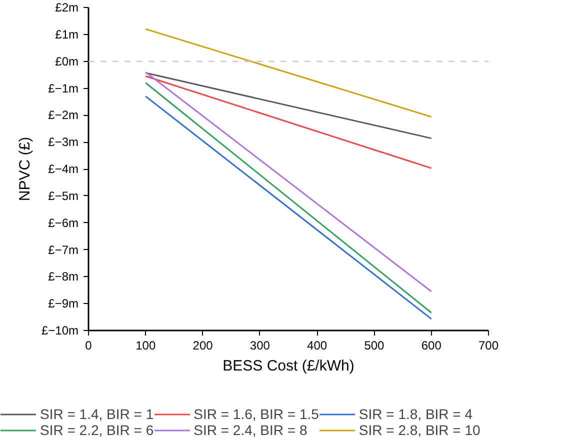  What do you see at coordinates (260, 345) in the screenshot?
I see `x-tick-label: 300` at bounding box center [260, 345].